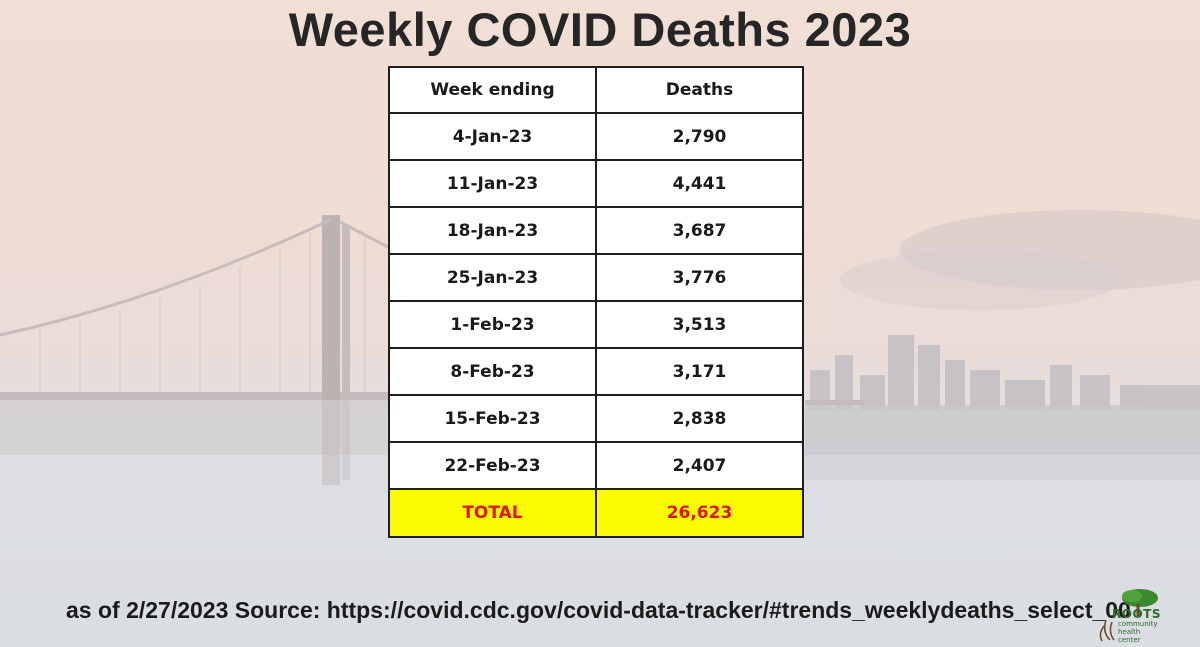  Describe the element at coordinates (492, 513) in the screenshot. I see `total-label: TOTAL` at that location.